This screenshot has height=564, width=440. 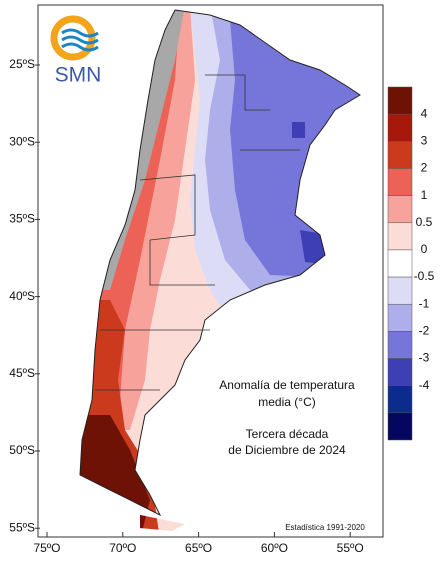 I want to click on lon-label: 75ºO, so click(x=46, y=548).